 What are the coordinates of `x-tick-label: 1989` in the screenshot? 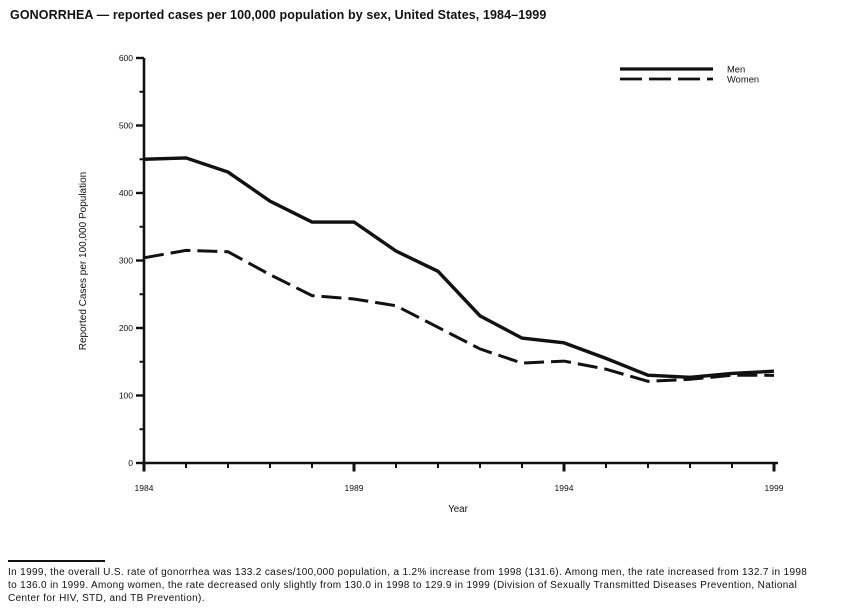 It's located at (354, 488).